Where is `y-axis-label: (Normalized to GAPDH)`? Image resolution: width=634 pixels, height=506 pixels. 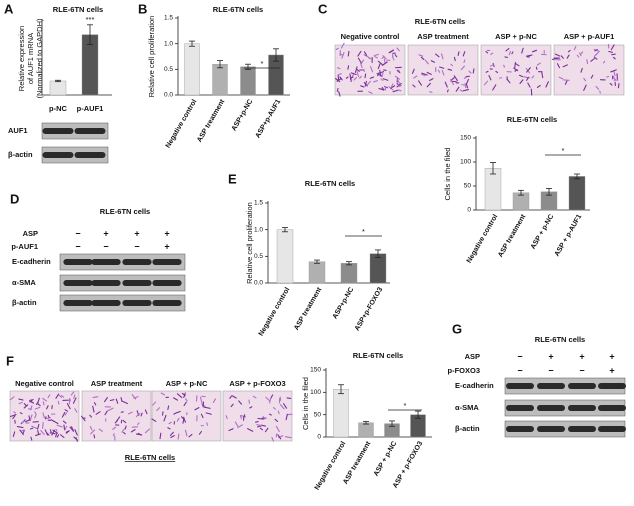
y-axis-label: (Normalized to GAPDH) is located at coordinates (39, 58).